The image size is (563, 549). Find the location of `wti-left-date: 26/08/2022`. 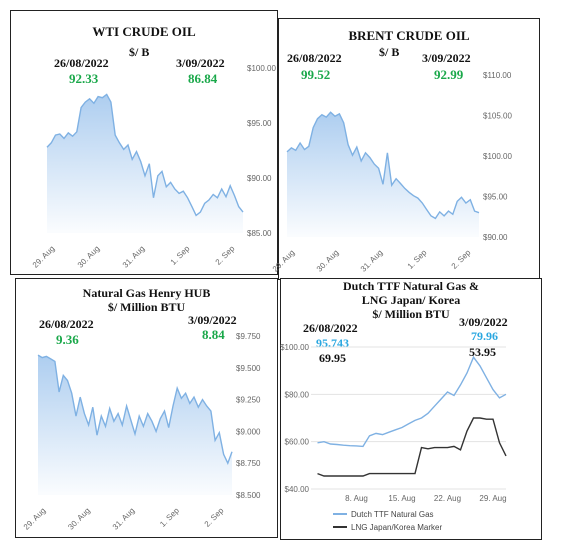

wti-left-date: 26/08/2022 is located at coordinates (81, 63).